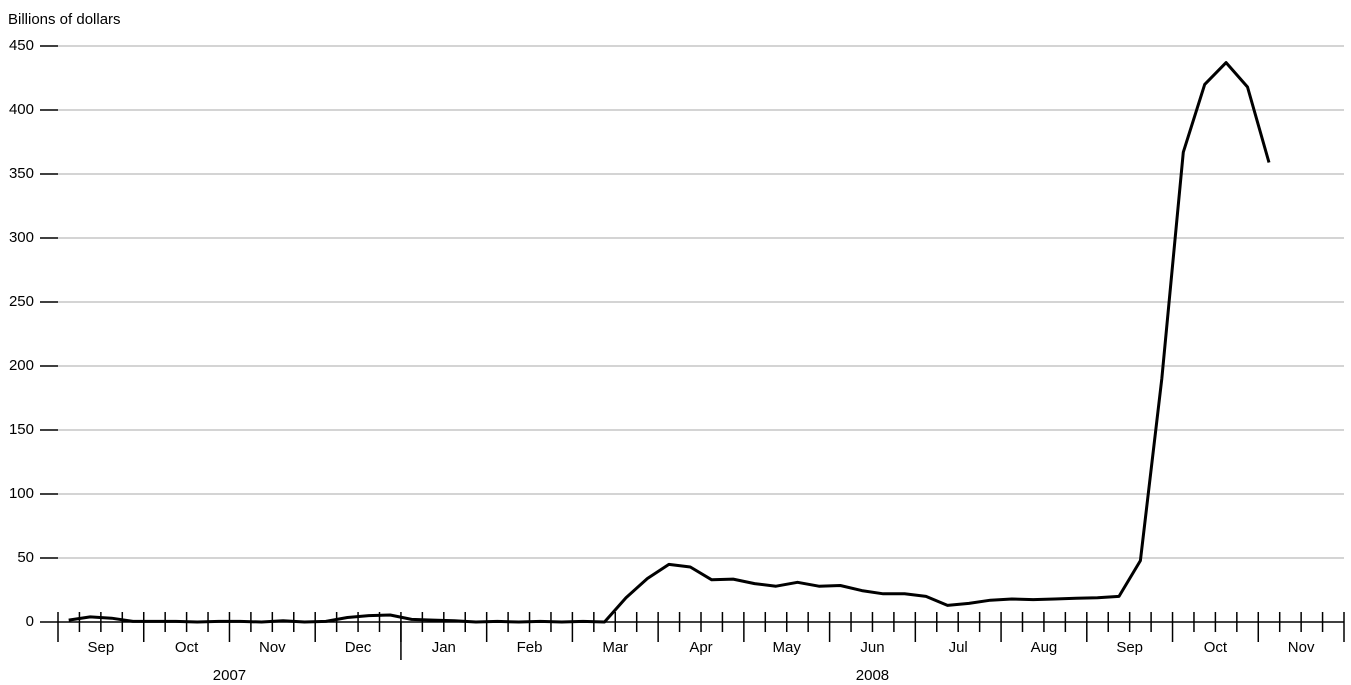 The width and height of the screenshot is (1351, 685). Describe the element at coordinates (787, 647) in the screenshot. I see `x-tick-label: May` at that location.